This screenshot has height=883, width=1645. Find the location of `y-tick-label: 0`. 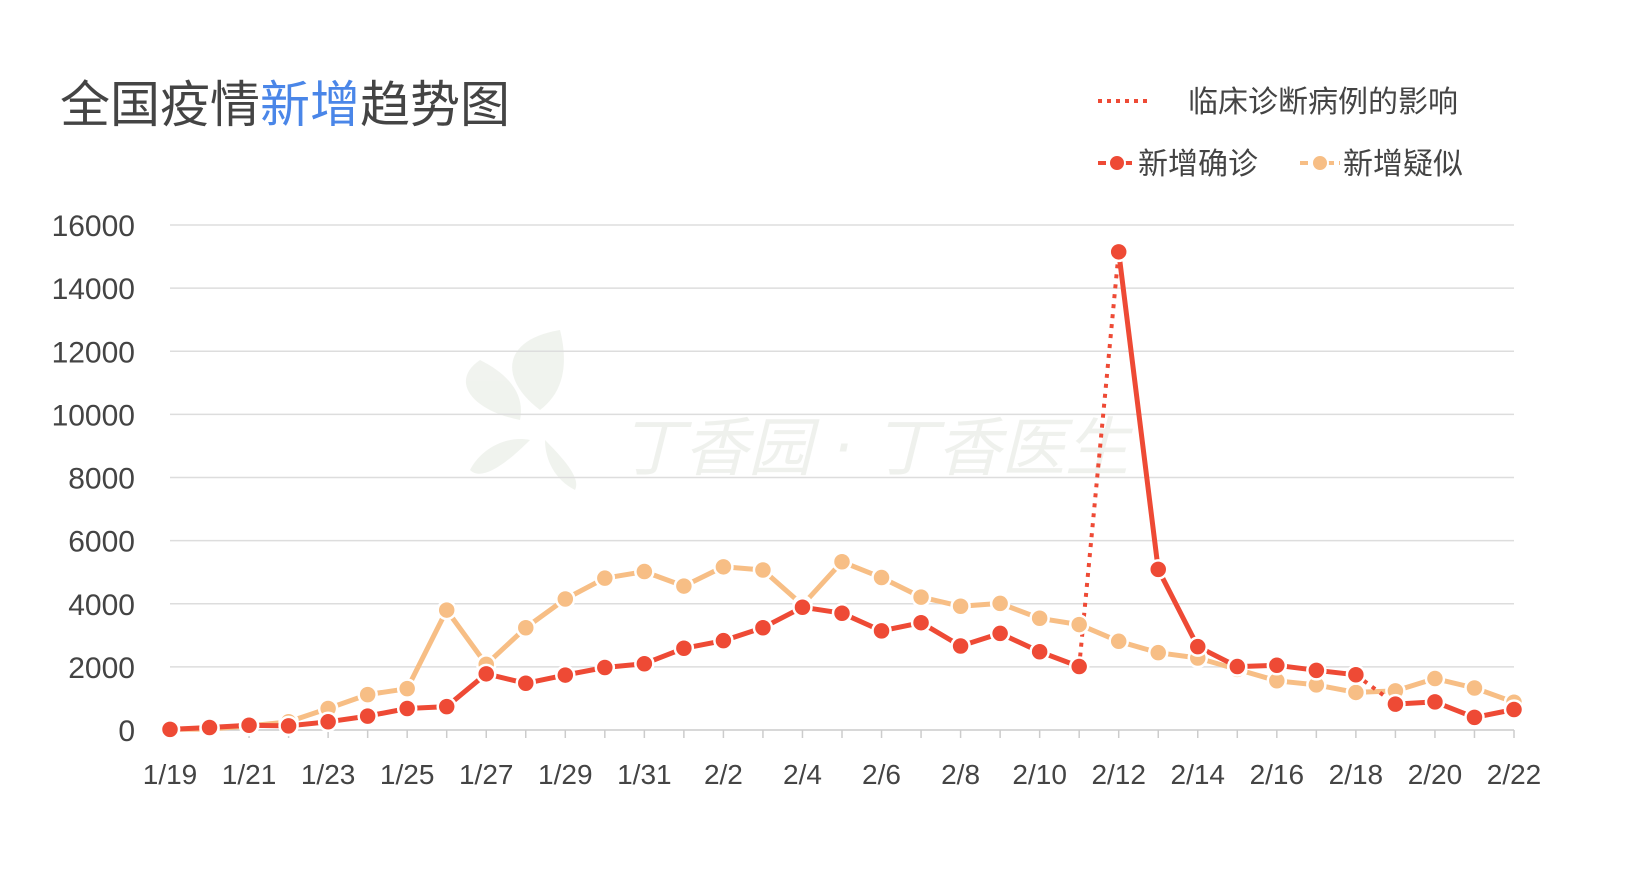

y-tick-label: 0 is located at coordinates (126, 731).